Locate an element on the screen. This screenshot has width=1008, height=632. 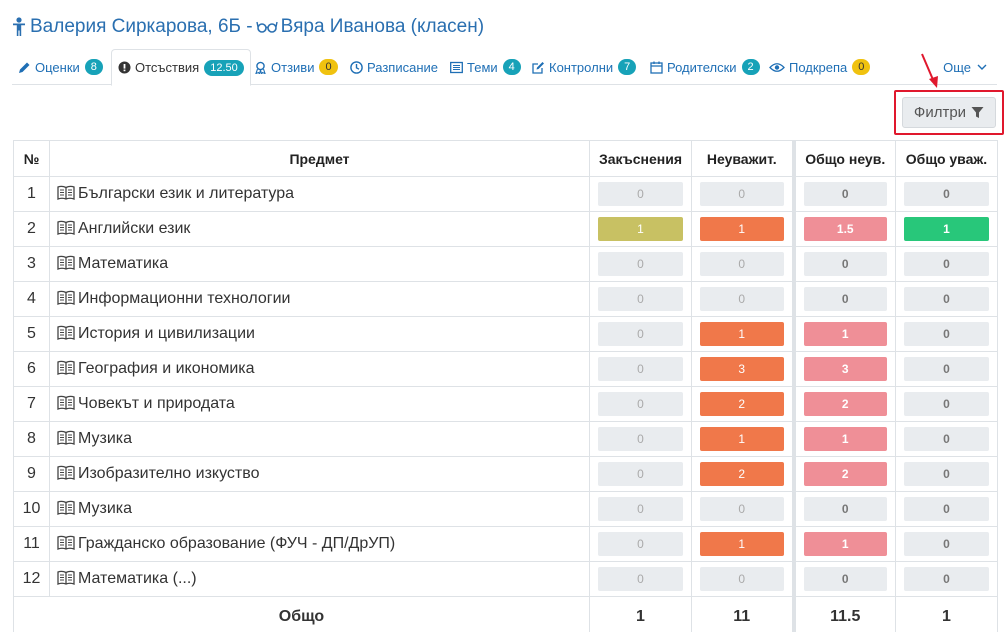
reviews-badge: 0 is located at coordinates (328, 67).